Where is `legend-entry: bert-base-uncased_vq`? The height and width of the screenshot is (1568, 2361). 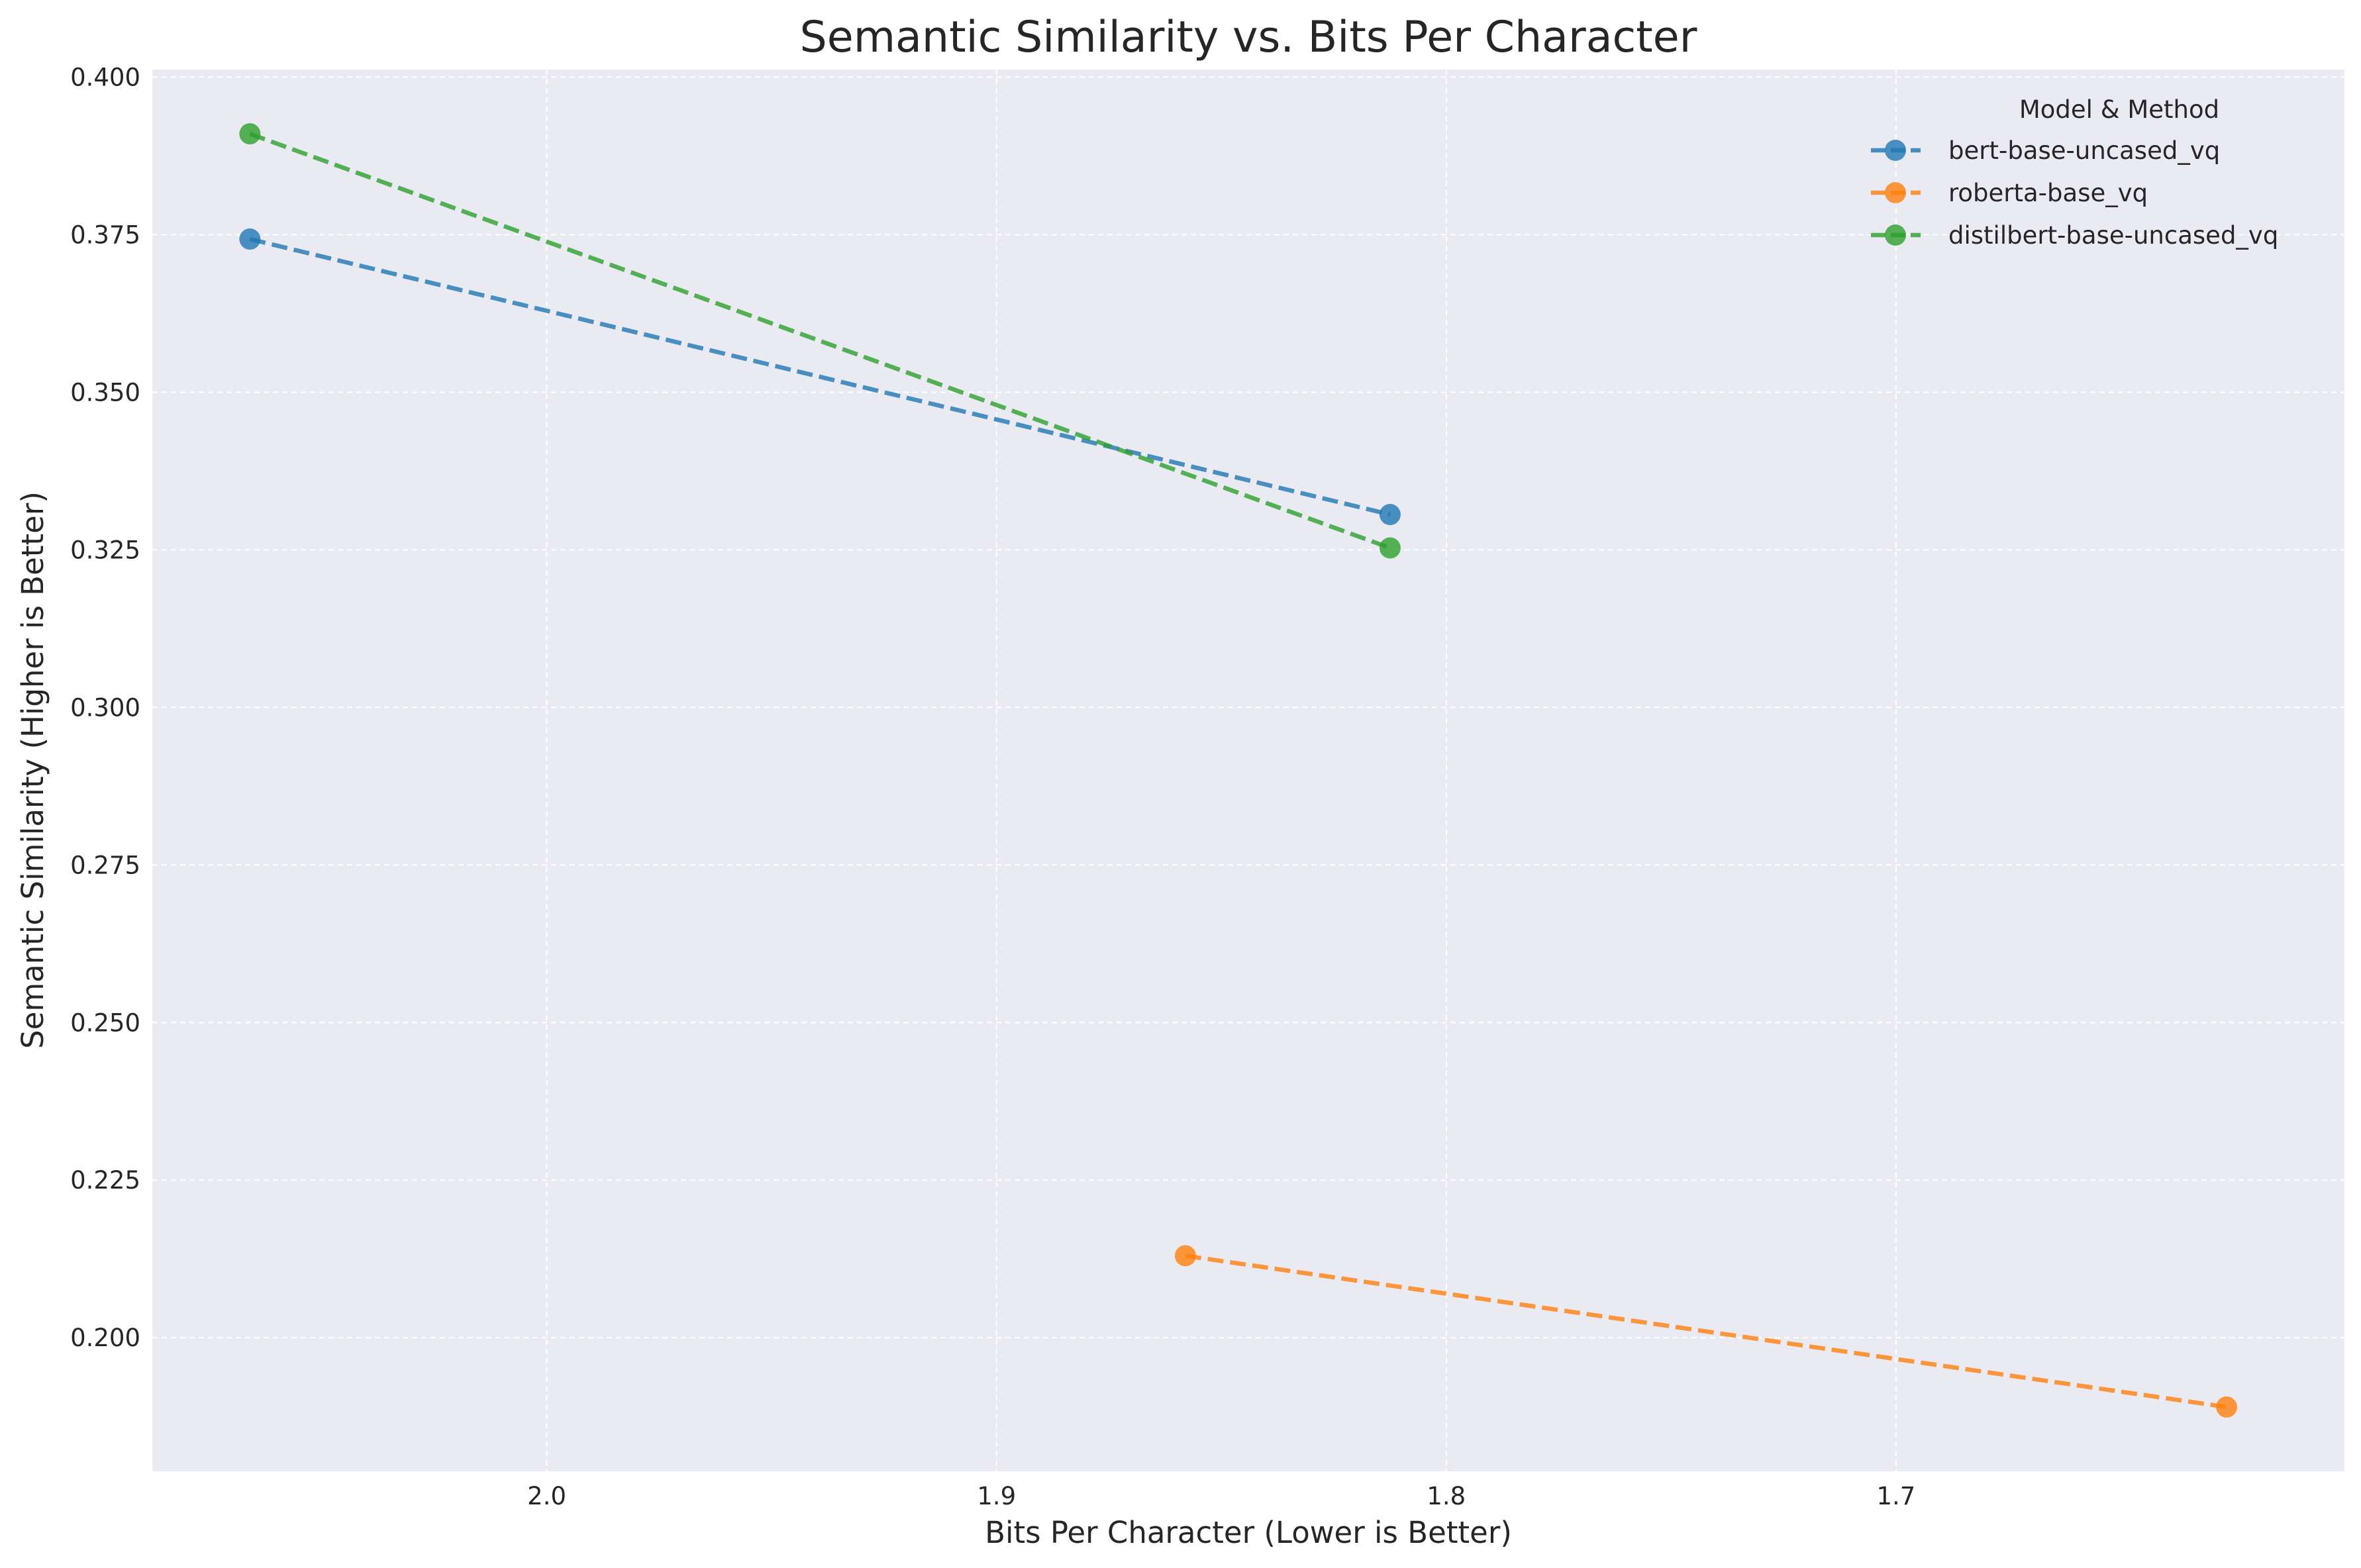 legend-entry: bert-base-uncased_vq is located at coordinates (2045, 150).